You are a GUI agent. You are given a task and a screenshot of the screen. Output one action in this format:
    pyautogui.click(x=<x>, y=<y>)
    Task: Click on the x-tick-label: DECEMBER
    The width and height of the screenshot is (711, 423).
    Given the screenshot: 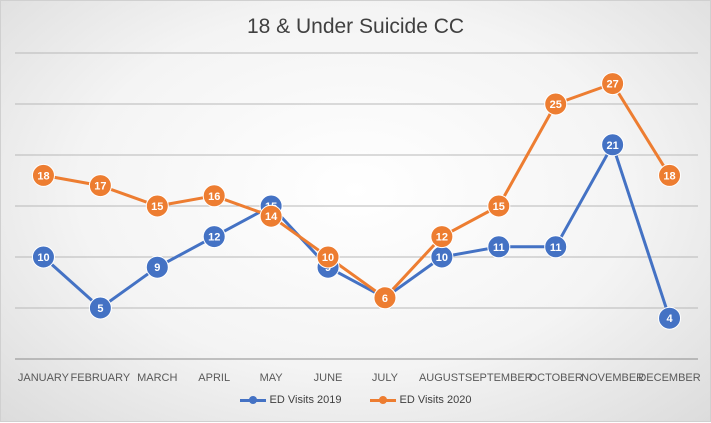 What is the action you would take?
    pyautogui.click(x=669, y=378)
    